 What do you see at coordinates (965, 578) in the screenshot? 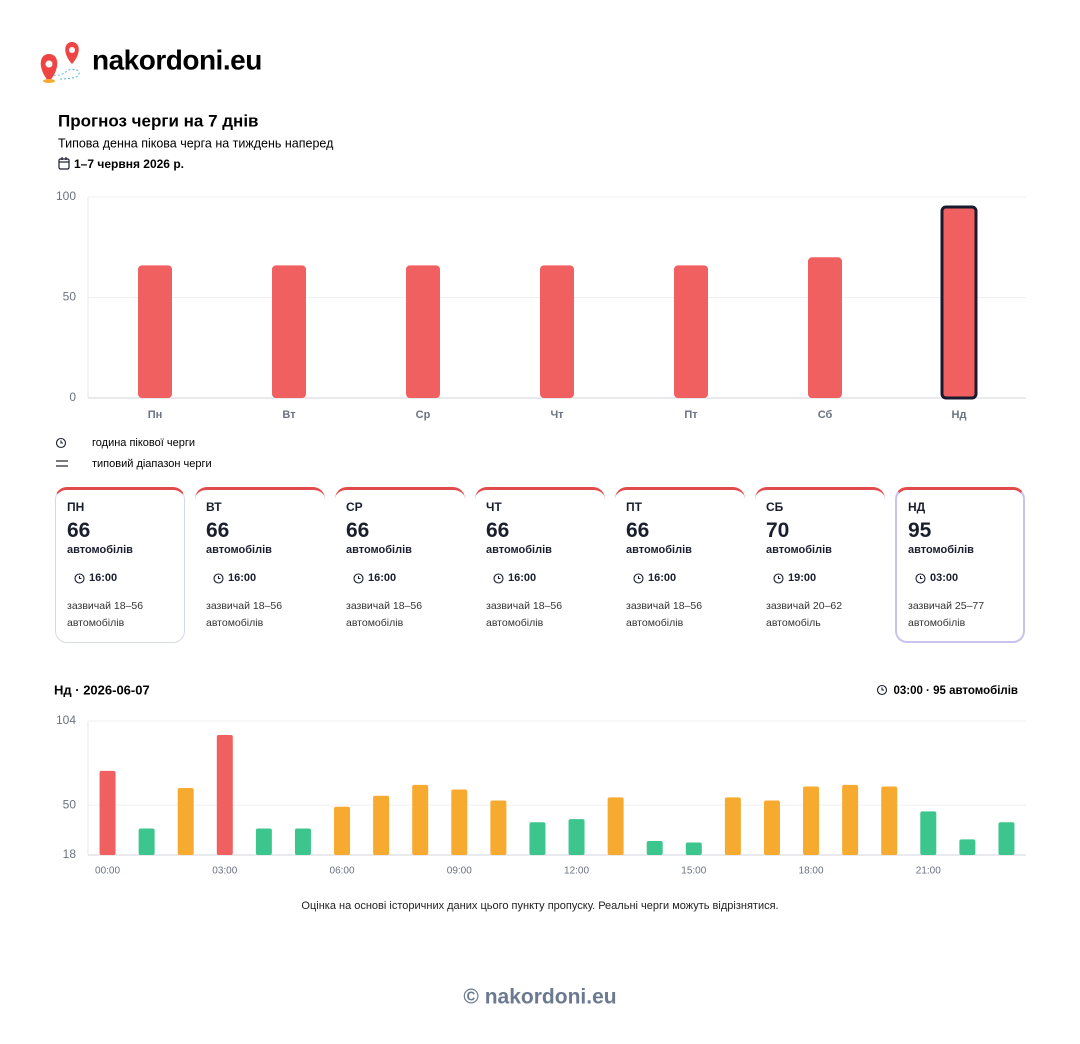
I see `card-time-row: 03:00` at bounding box center [965, 578].